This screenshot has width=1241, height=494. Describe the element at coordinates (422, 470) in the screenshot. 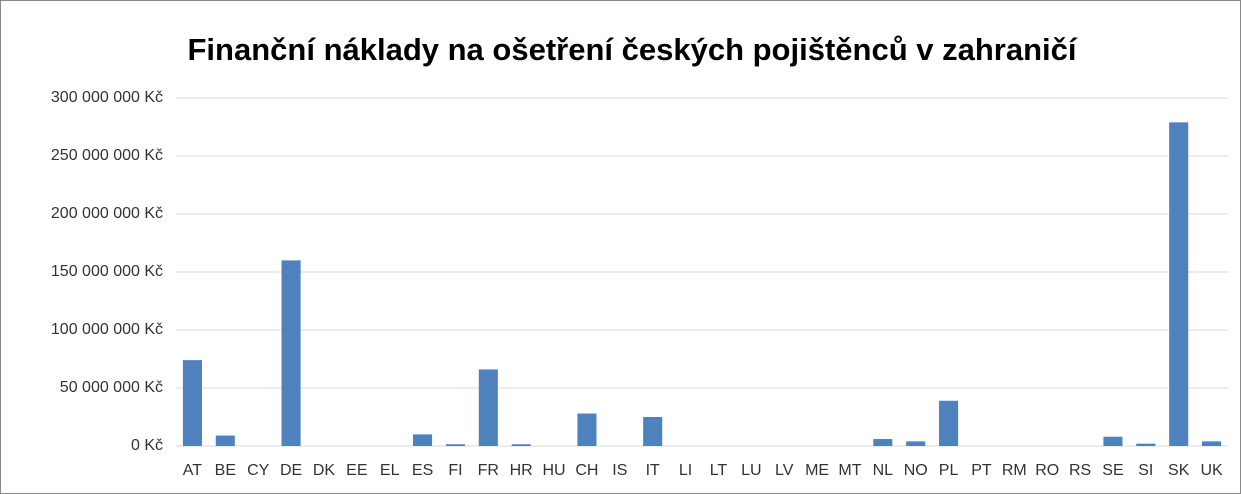

I see `x-tick-label: ES` at that location.